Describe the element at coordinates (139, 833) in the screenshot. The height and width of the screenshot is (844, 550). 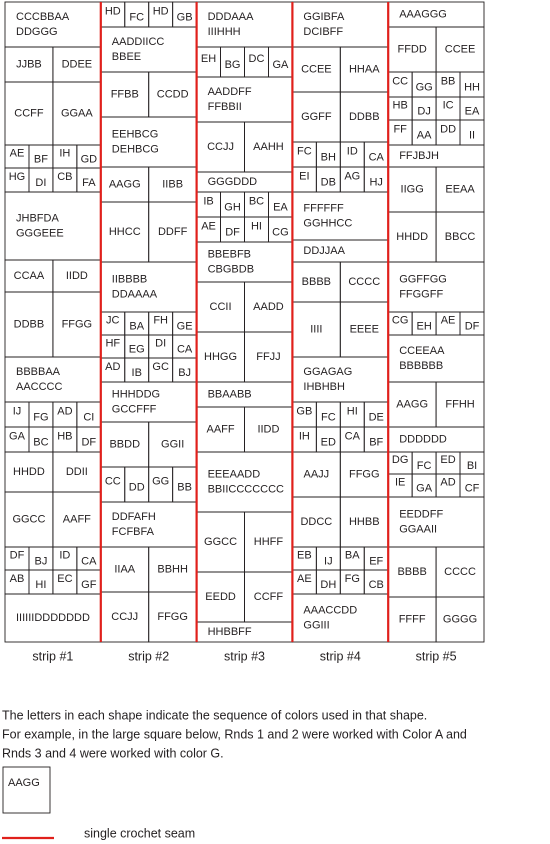
I see `legend-label: single crochet seam` at that location.